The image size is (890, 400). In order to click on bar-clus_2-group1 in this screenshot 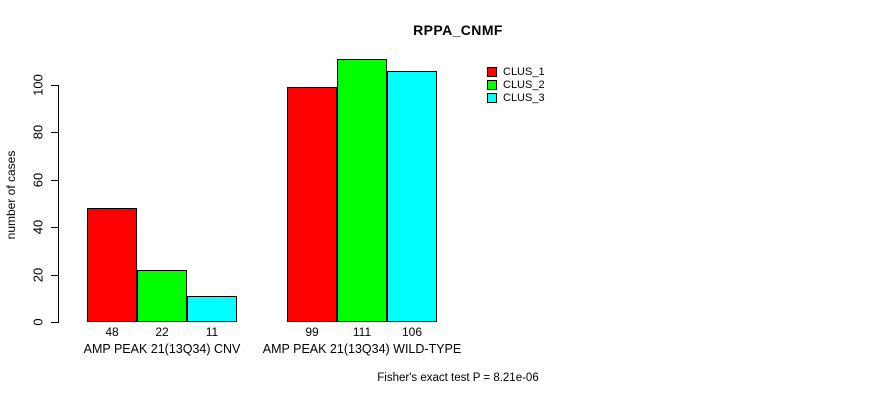, I will do `click(162, 296)`.